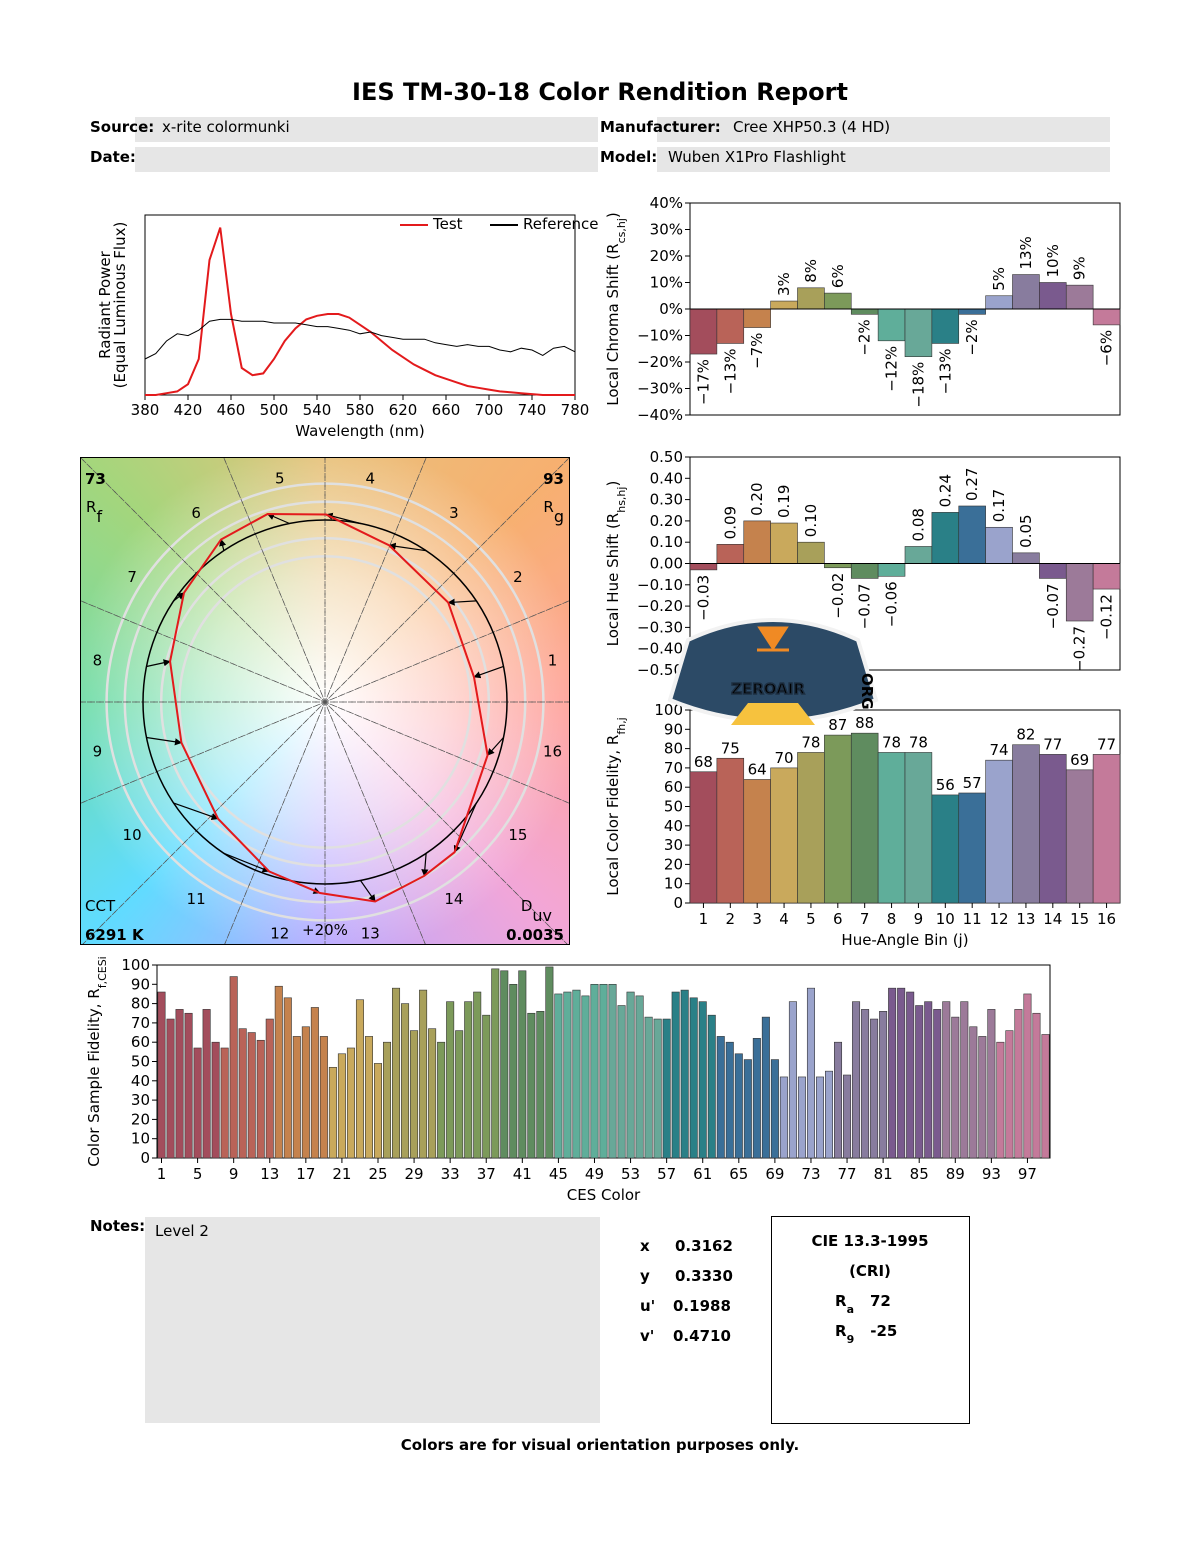 This screenshot has height=1550, width=1200. Describe the element at coordinates (628, 157) in the screenshot. I see `field-label: Model:` at that location.